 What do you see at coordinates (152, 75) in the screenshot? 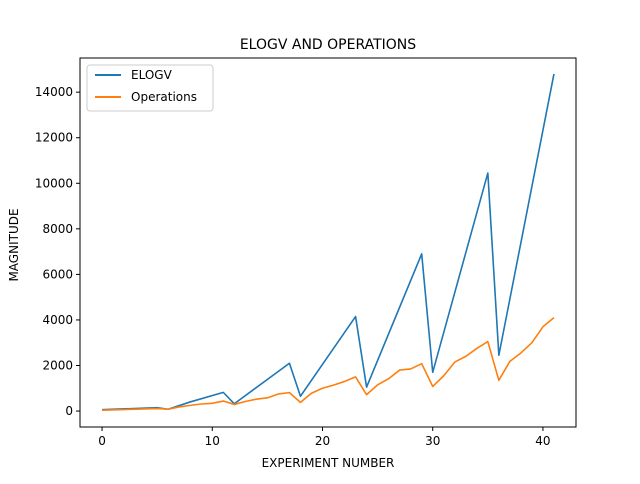
I see `legend-label-elogv: ELOGV` at bounding box center [152, 75].